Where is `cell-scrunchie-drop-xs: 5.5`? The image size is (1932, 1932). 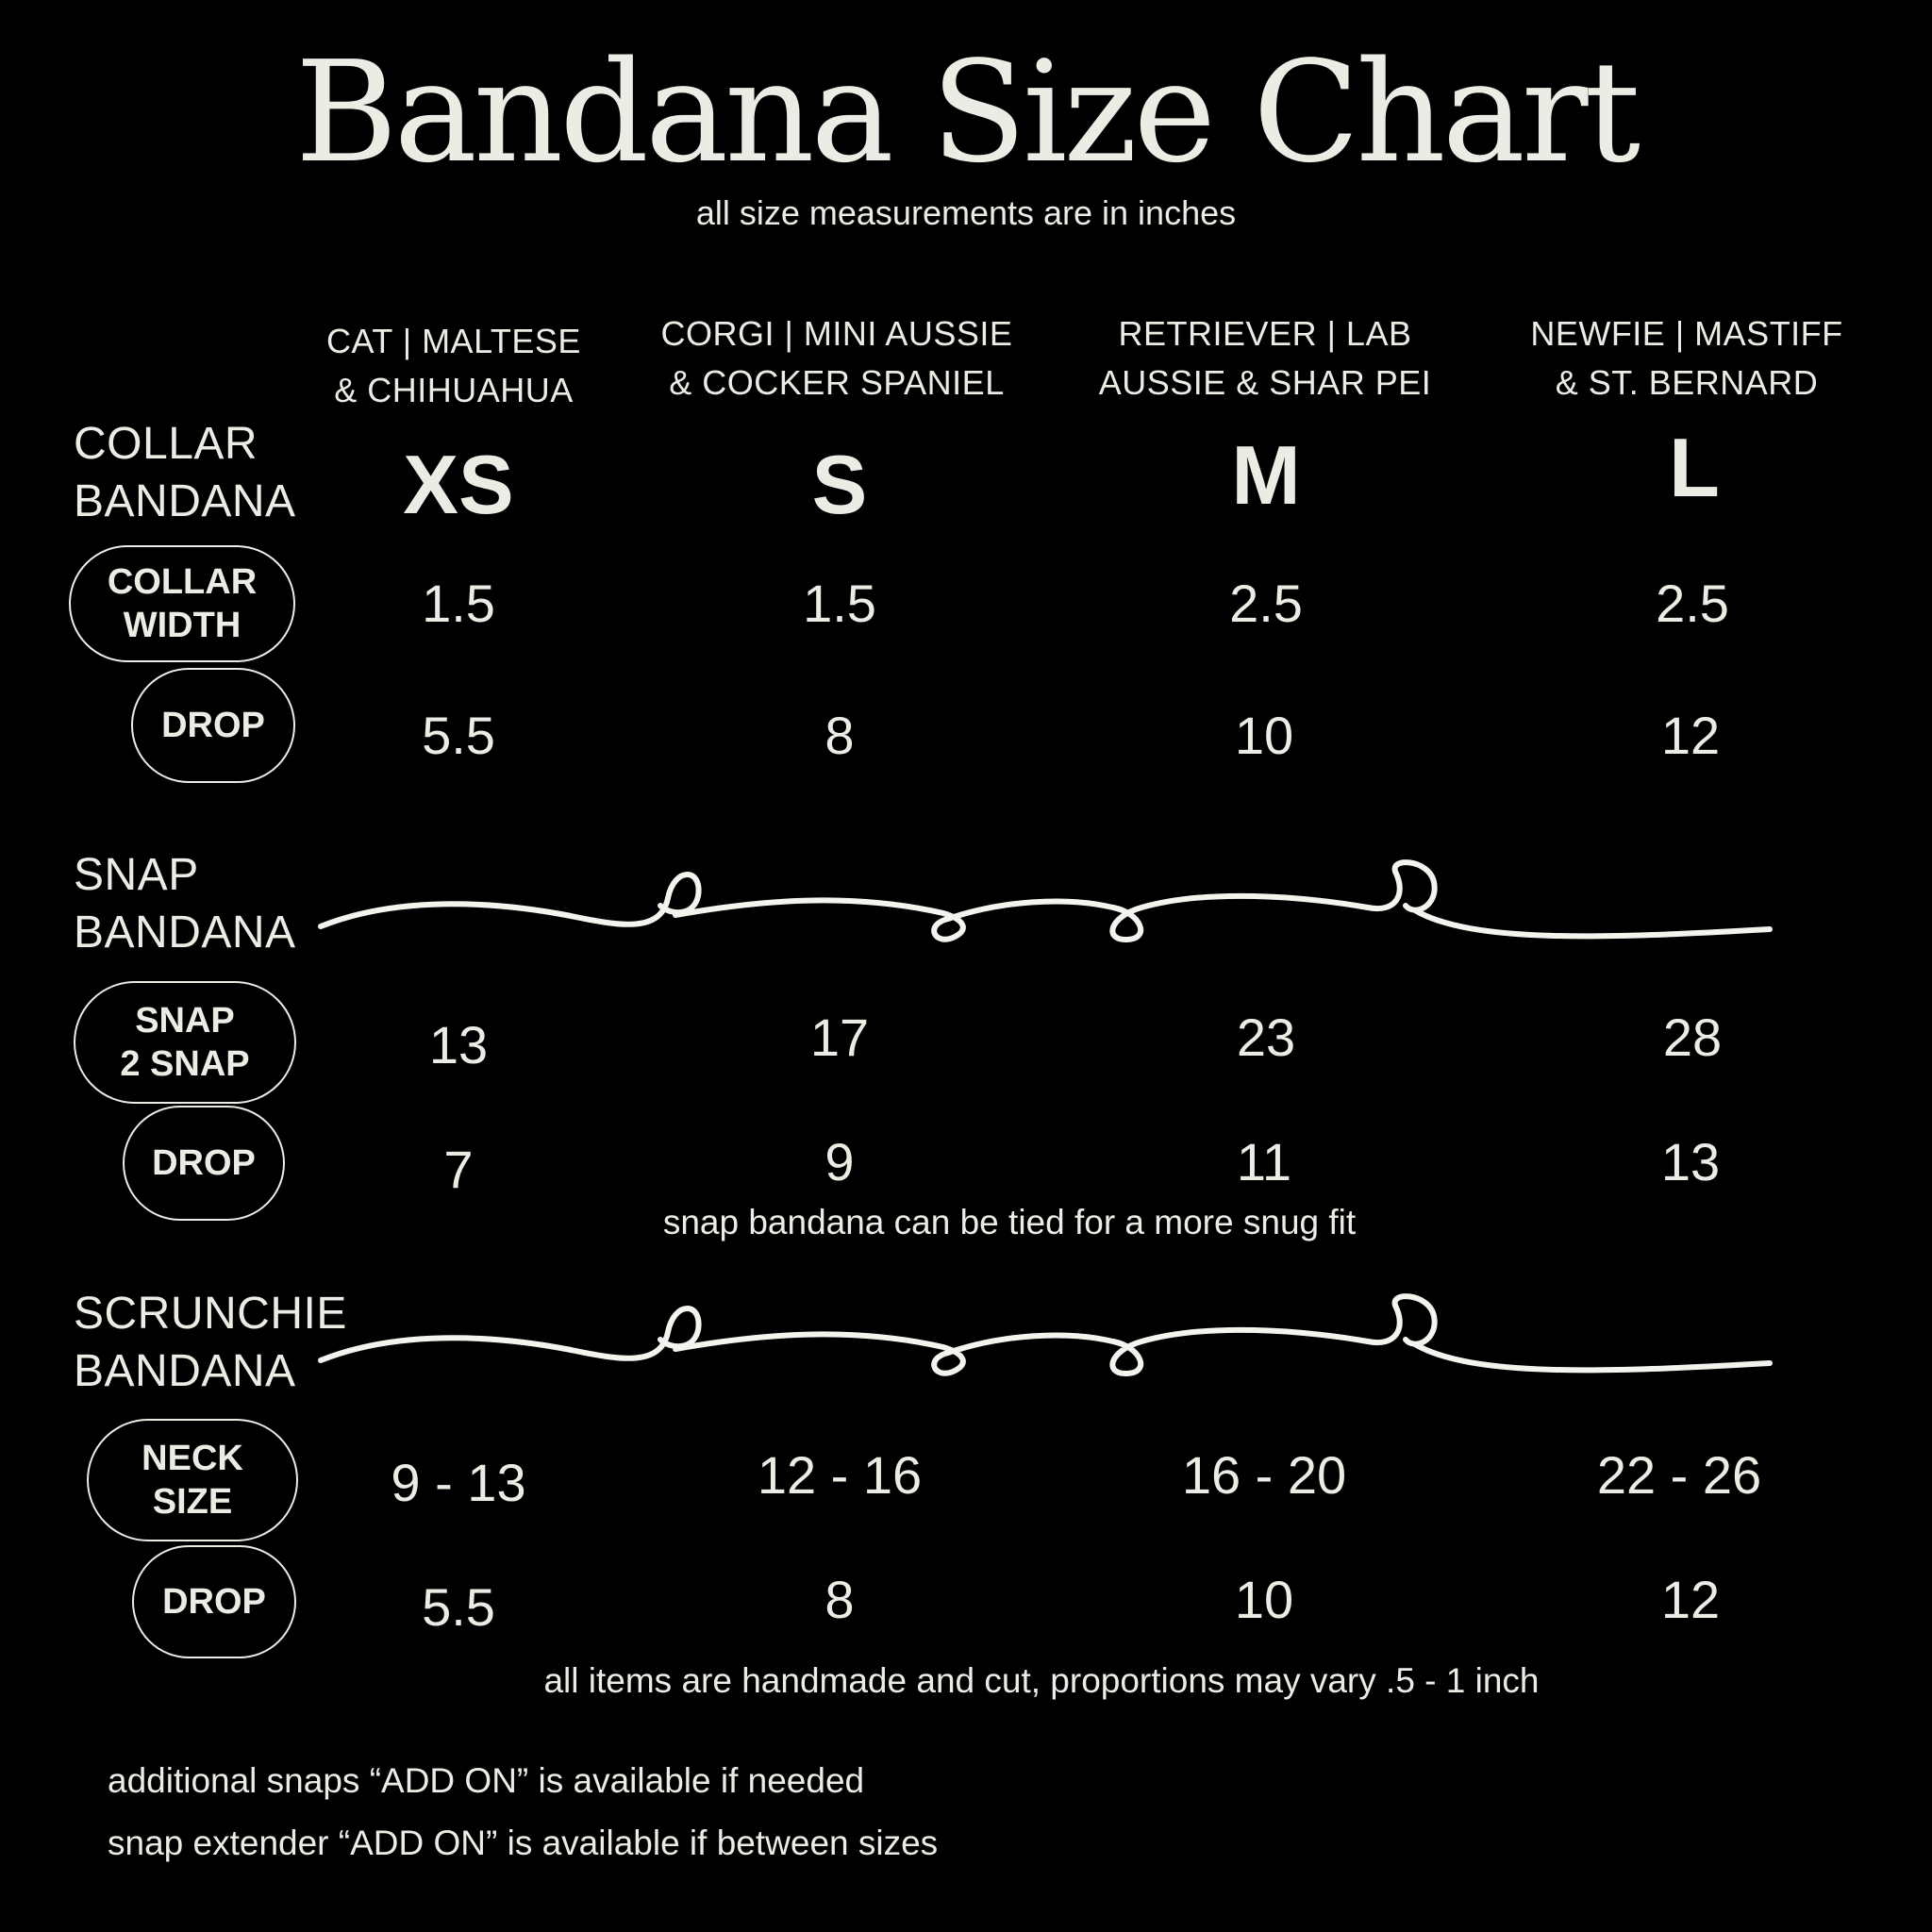 cell-scrunchie-drop-xs: 5.5 is located at coordinates (459, 1607).